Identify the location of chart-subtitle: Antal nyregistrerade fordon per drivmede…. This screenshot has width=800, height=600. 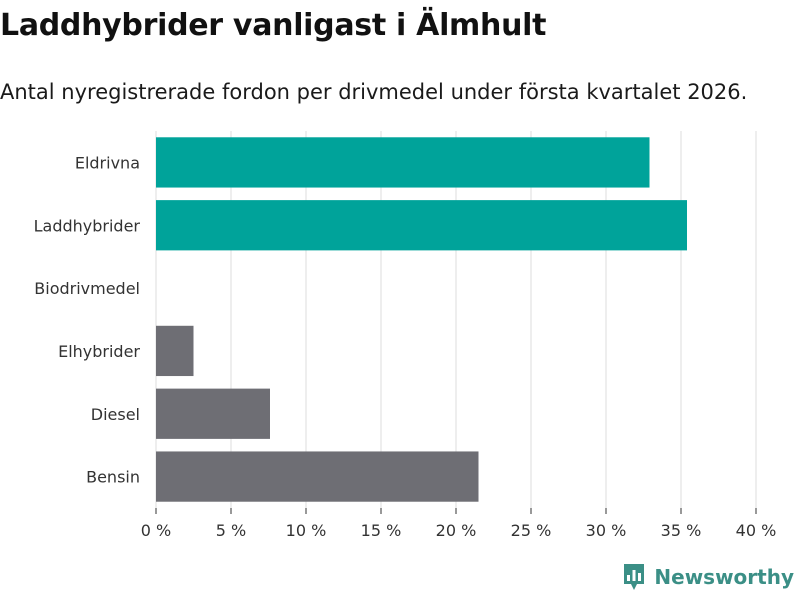
(374, 92).